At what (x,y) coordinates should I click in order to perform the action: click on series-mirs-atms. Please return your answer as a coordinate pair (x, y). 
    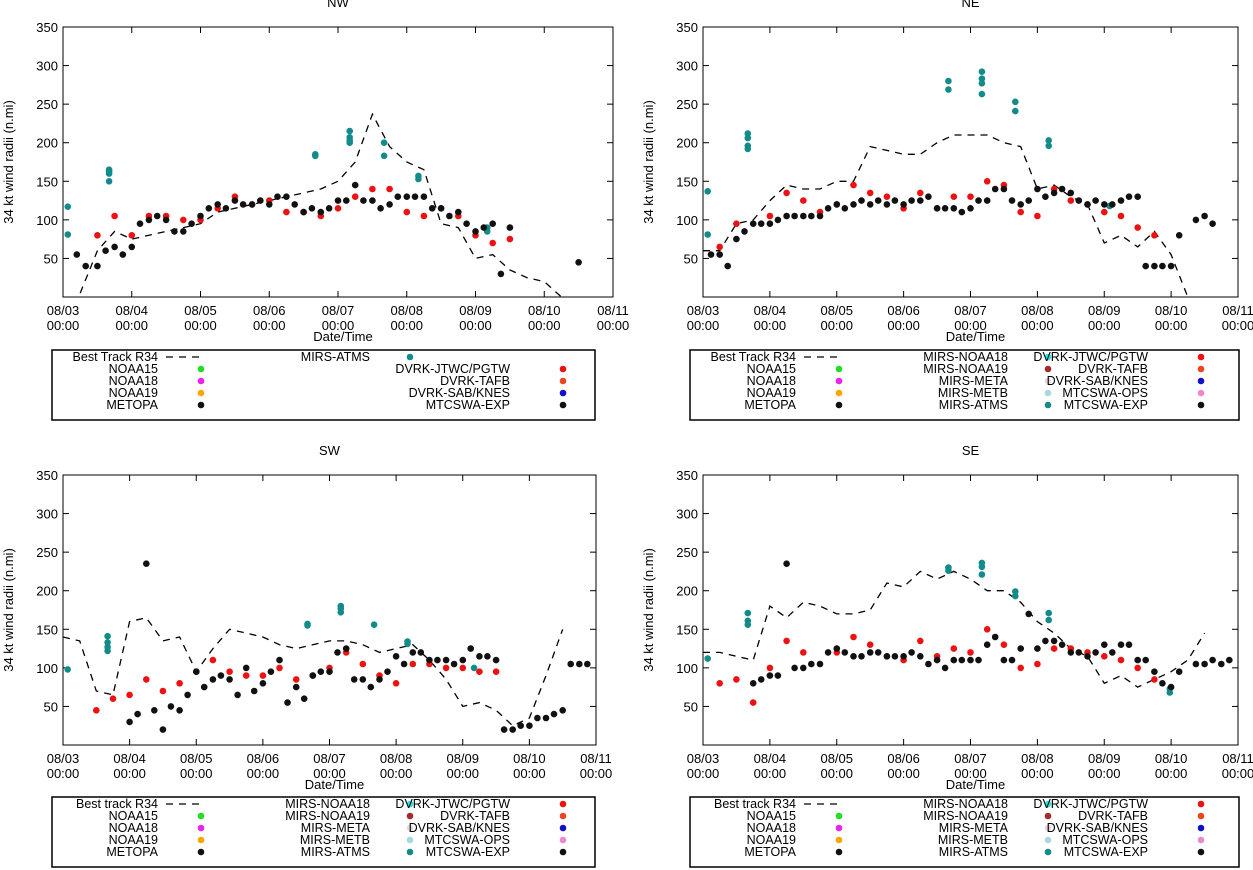
    Looking at the image, I should click on (908, 153).